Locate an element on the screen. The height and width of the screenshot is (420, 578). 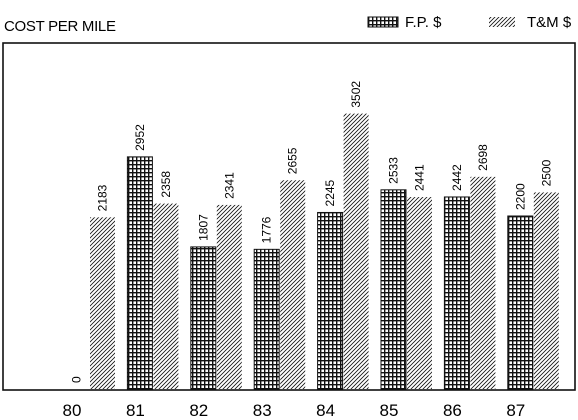
value-label-fp-84: 2245 is located at coordinates (330, 192).